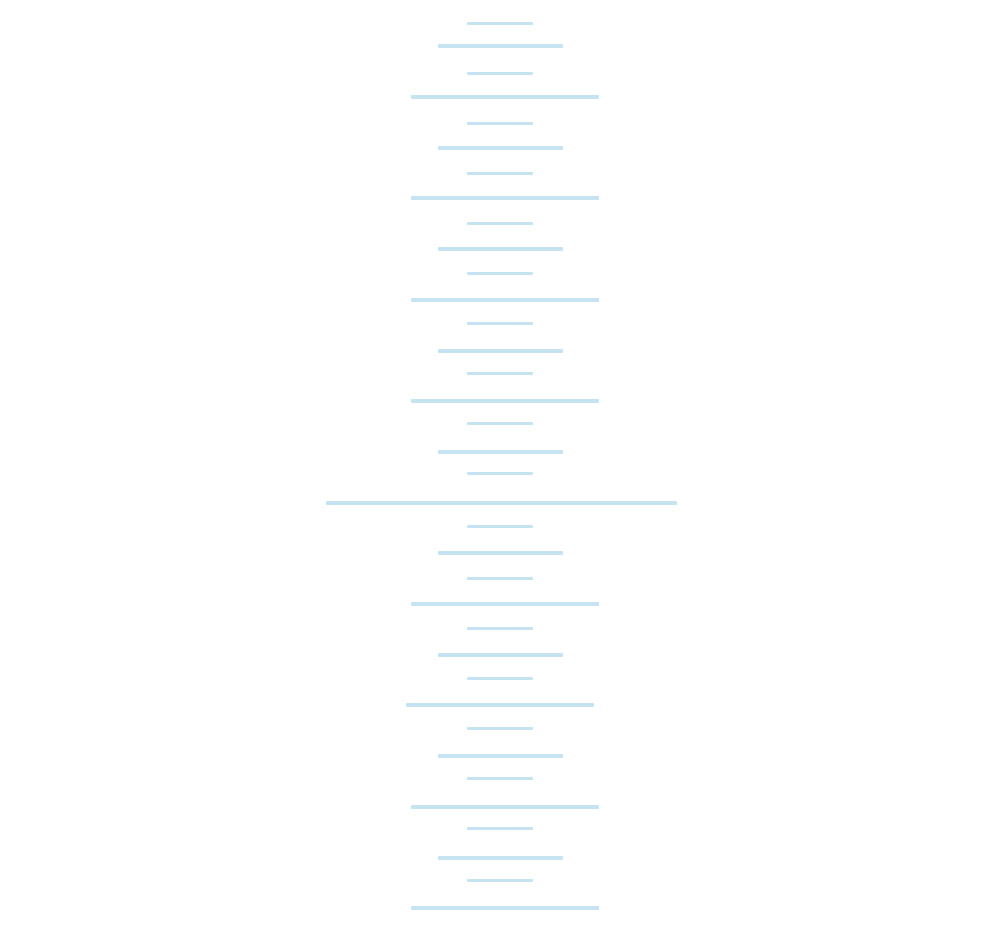 The height and width of the screenshot is (936, 1001). Describe the element at coordinates (501, 503) in the screenshot. I see `tick-line-long` at that location.